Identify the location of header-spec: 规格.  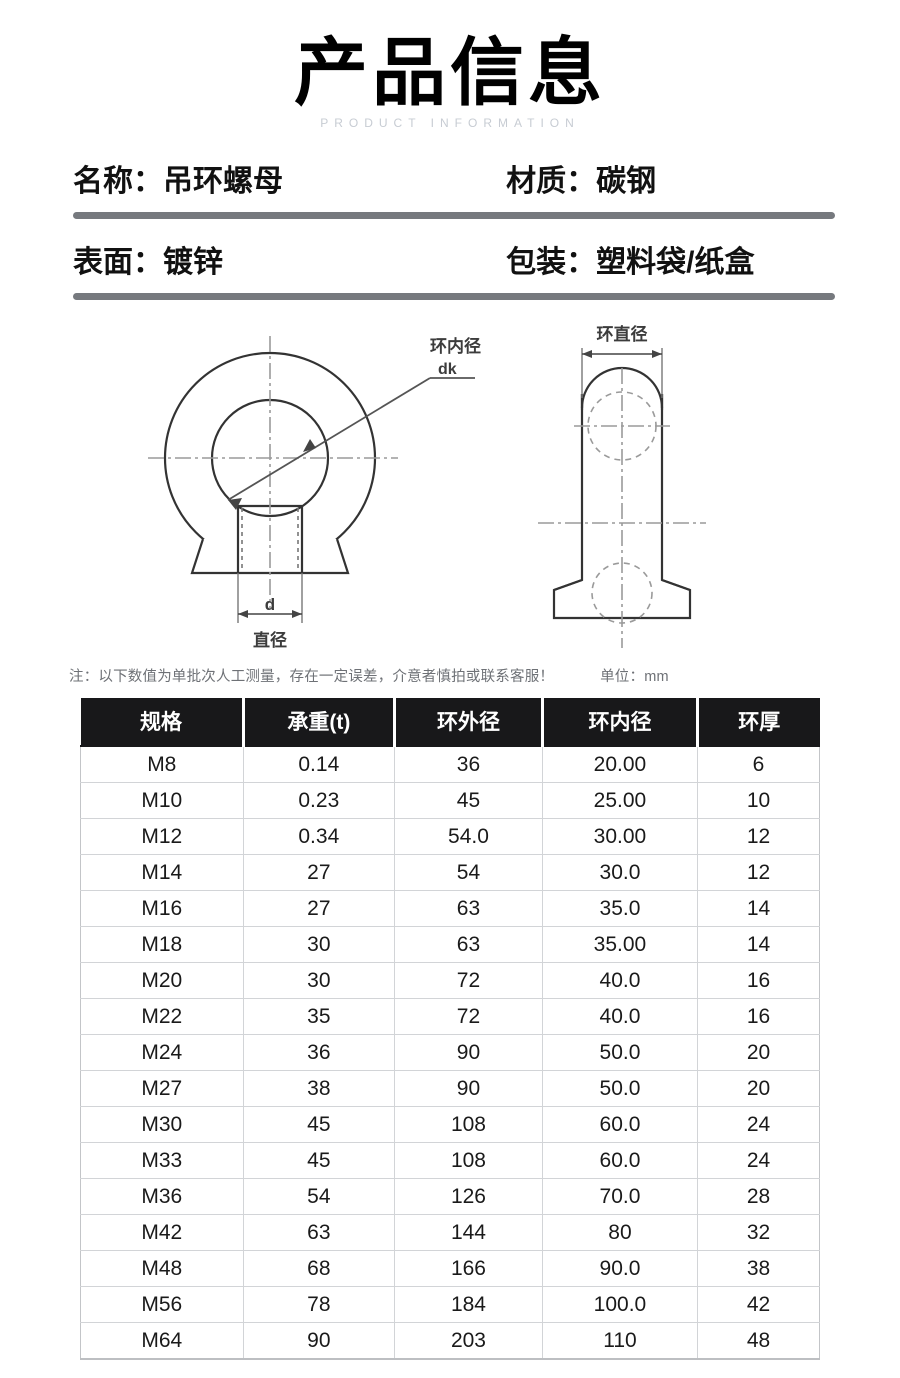
(162, 722).